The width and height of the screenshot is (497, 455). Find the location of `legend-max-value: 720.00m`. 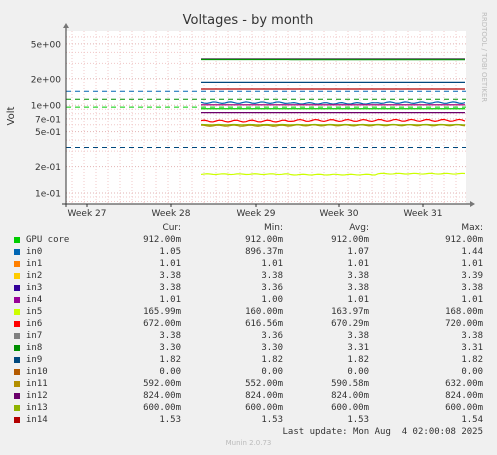

legend-max-value: 720.00m is located at coordinates (464, 324).